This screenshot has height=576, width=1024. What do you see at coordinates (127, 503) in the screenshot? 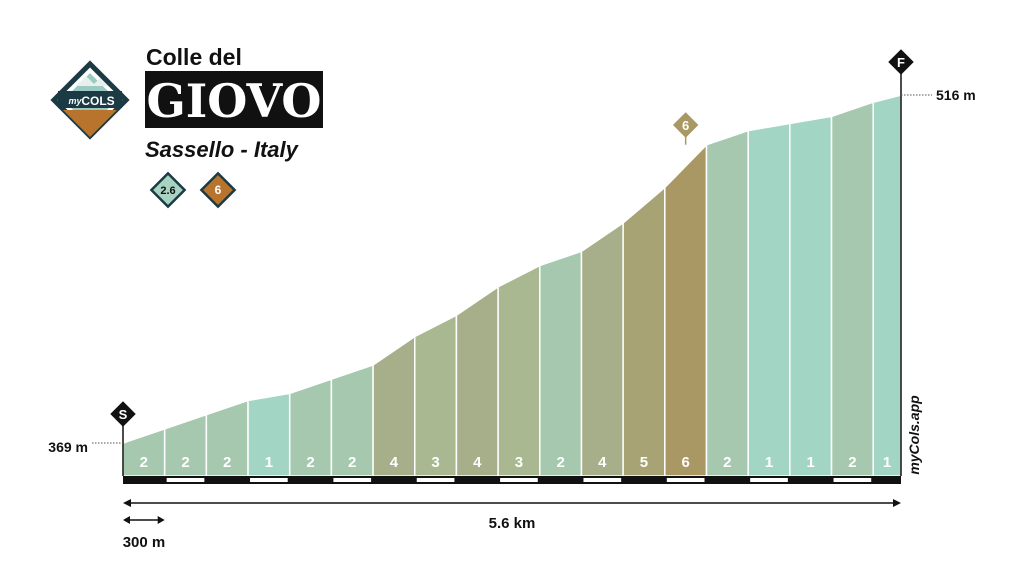
I see `total-distance-arrowhead-left` at bounding box center [127, 503].